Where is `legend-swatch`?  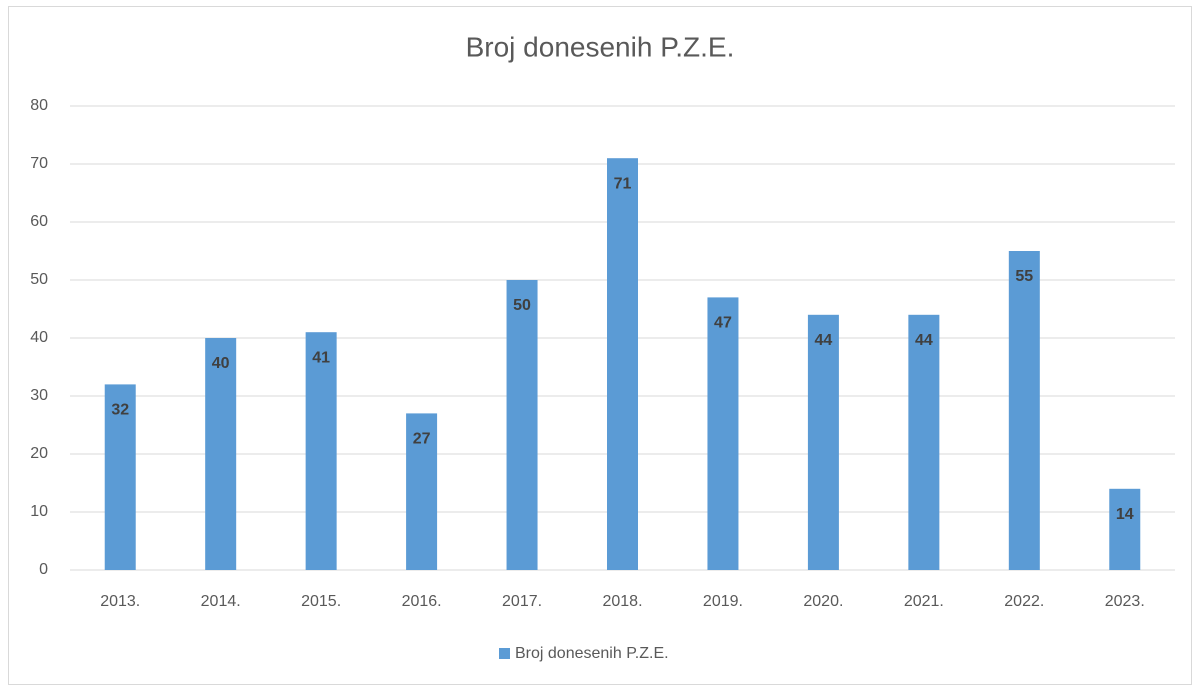
legend-swatch is located at coordinates (504, 653).